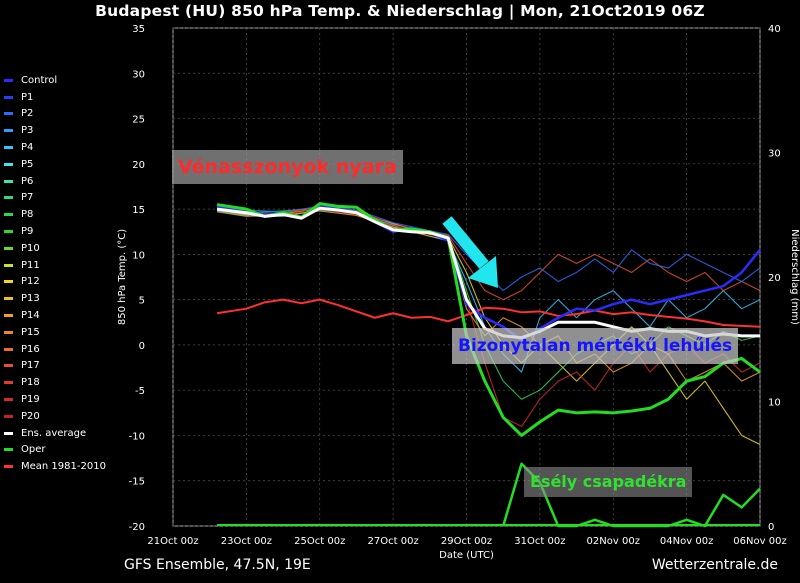 The width and height of the screenshot is (800, 583). I want to click on legend-label: P6, so click(27, 181).